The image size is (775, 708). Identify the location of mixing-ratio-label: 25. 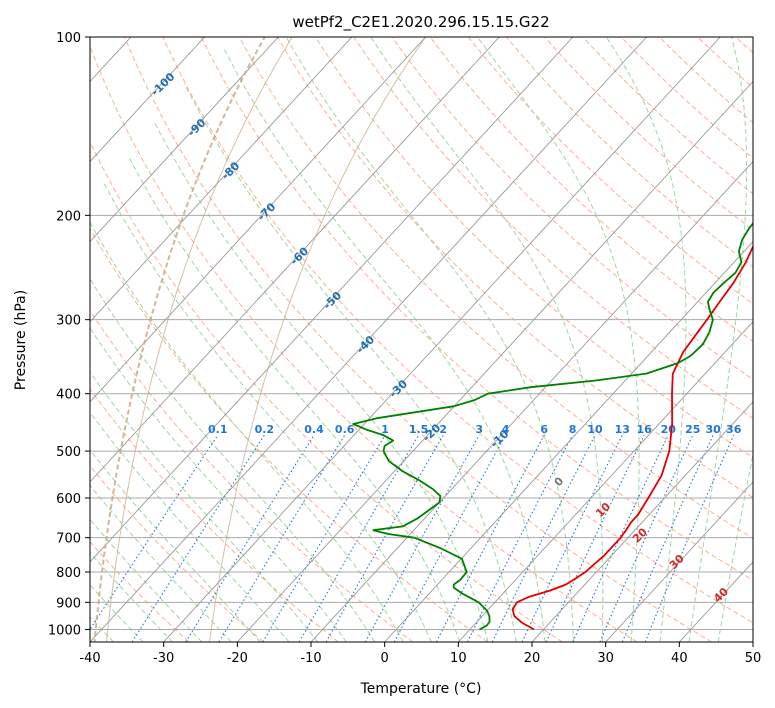
(692, 429).